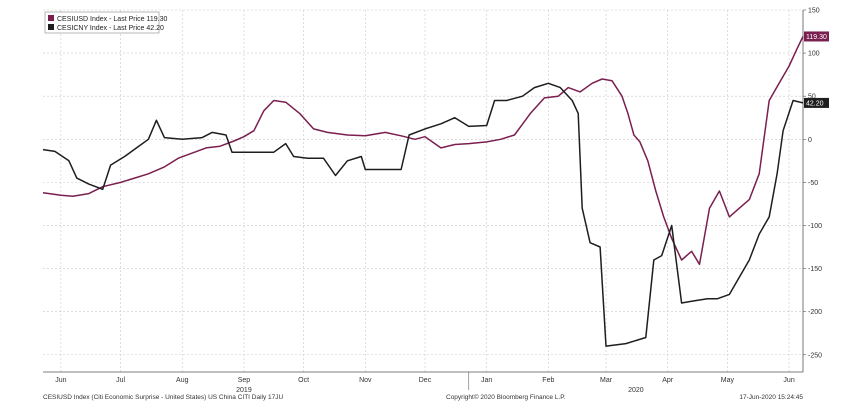 This screenshot has height=406, width=859. What do you see at coordinates (548, 380) in the screenshot?
I see `x-tick-label: Feb` at bounding box center [548, 380].